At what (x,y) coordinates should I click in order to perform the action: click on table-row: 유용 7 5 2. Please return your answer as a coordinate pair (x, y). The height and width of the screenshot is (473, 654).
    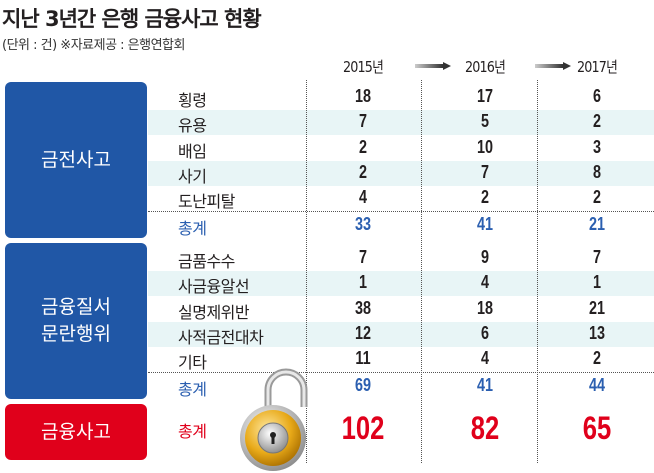
    Looking at the image, I should click on (401, 122).